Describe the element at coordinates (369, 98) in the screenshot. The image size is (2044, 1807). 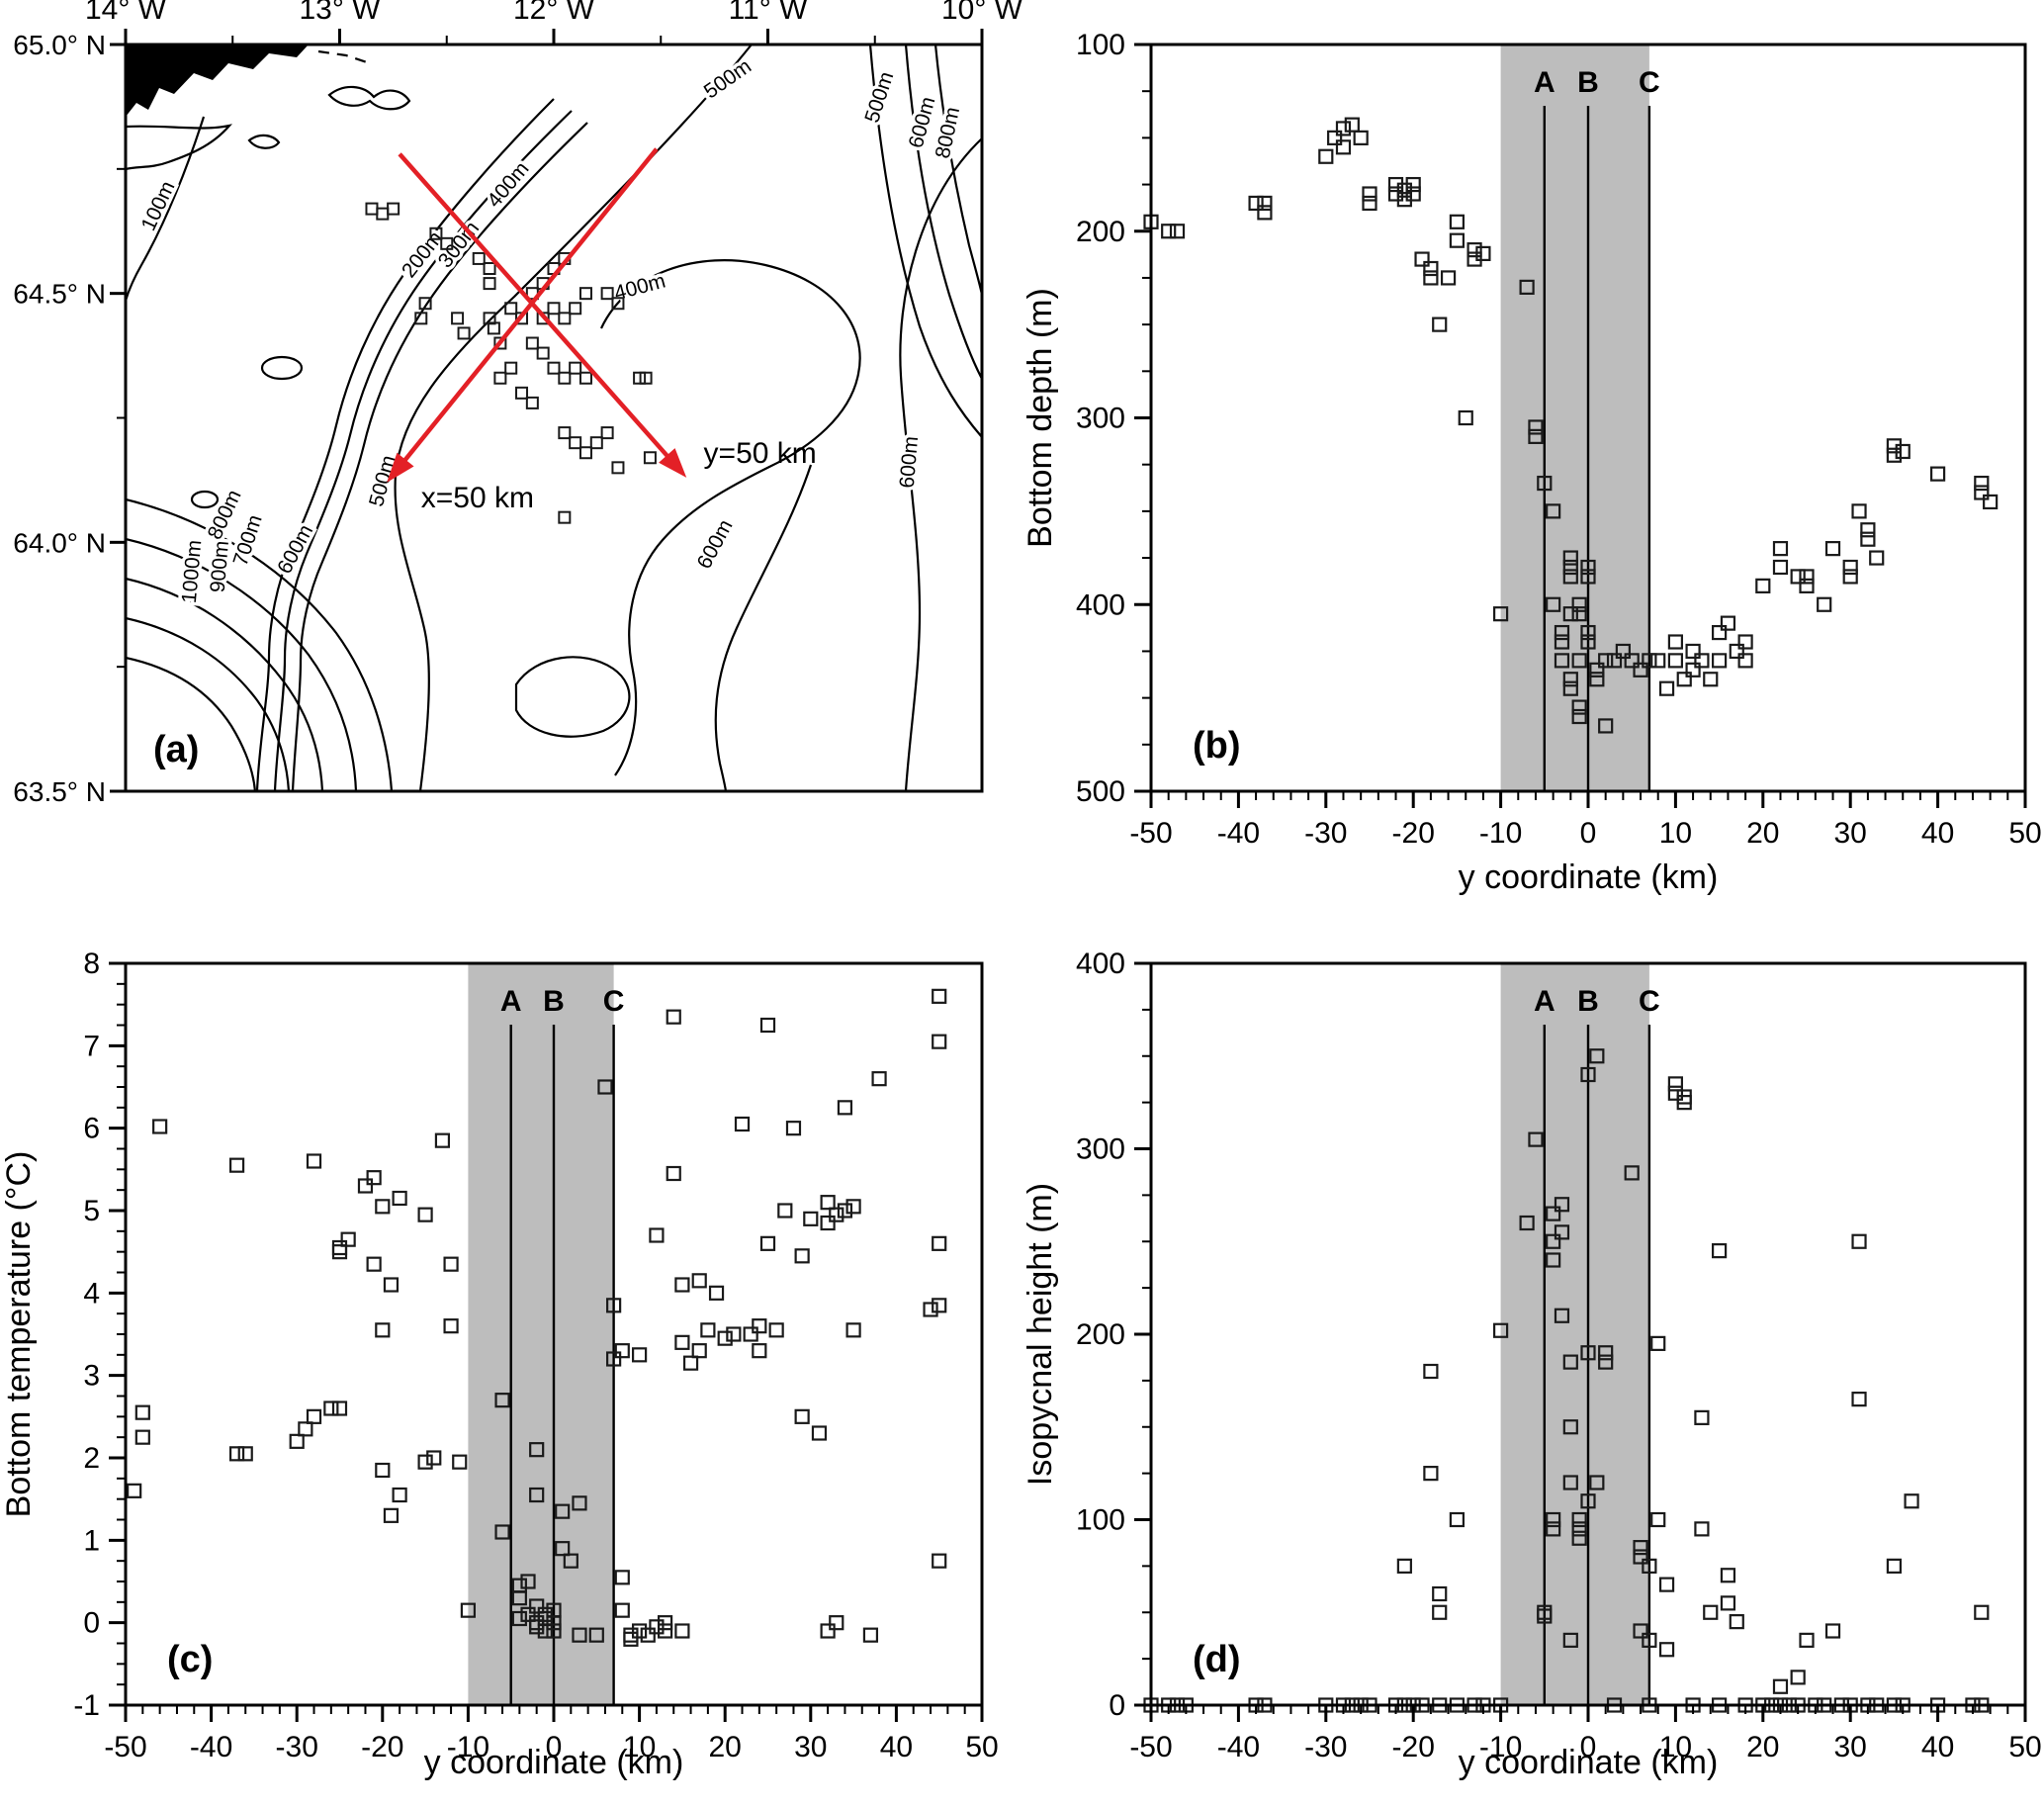
I see `islet-contour` at that location.